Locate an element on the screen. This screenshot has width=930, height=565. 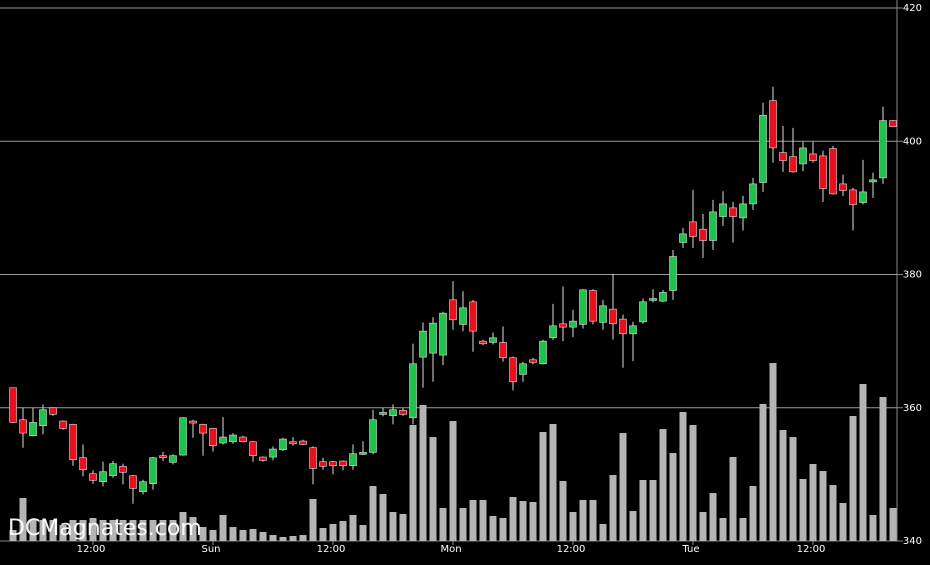
x-tick-label: Sun is located at coordinates (210, 549).